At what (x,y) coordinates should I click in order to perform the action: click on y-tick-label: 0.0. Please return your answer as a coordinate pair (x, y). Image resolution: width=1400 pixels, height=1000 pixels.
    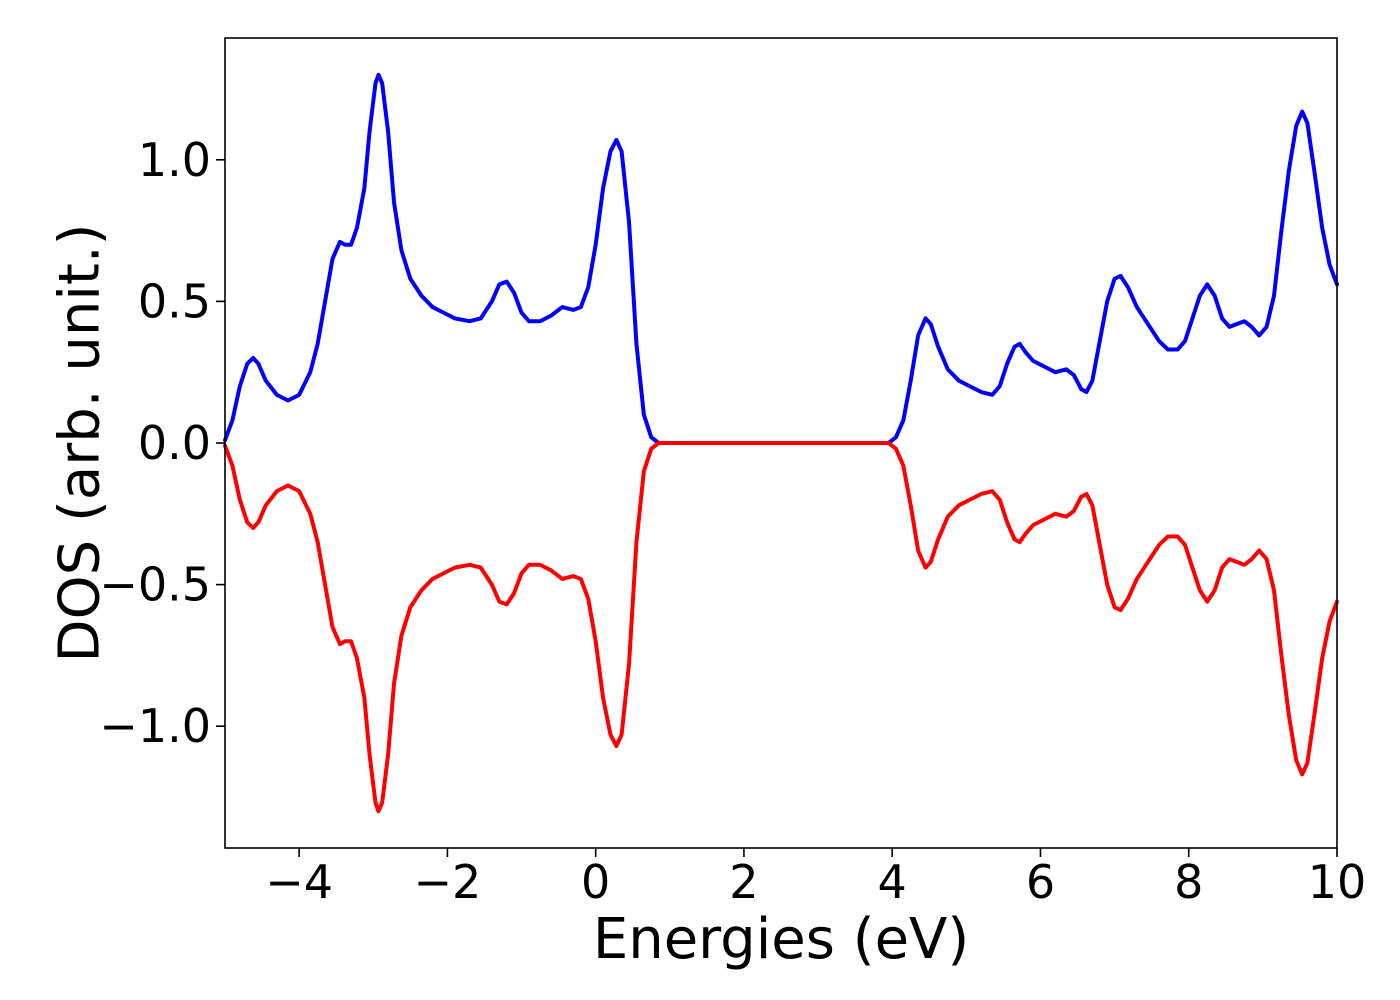
    Looking at the image, I should click on (174, 443).